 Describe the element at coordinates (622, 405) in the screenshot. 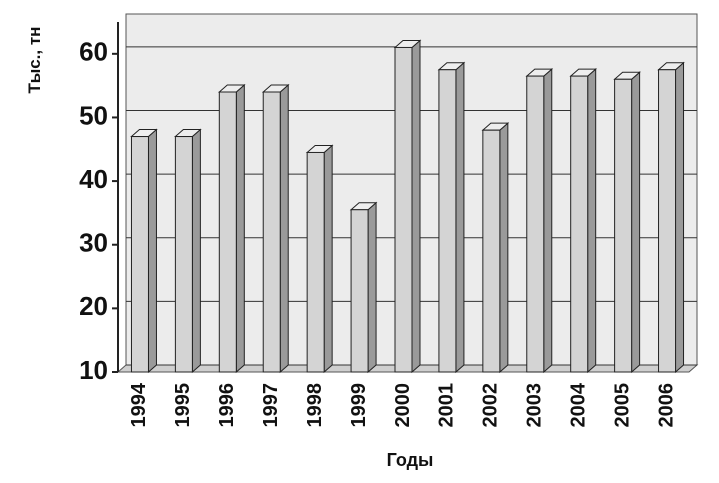

I see `x-tick-label: 2005` at that location.